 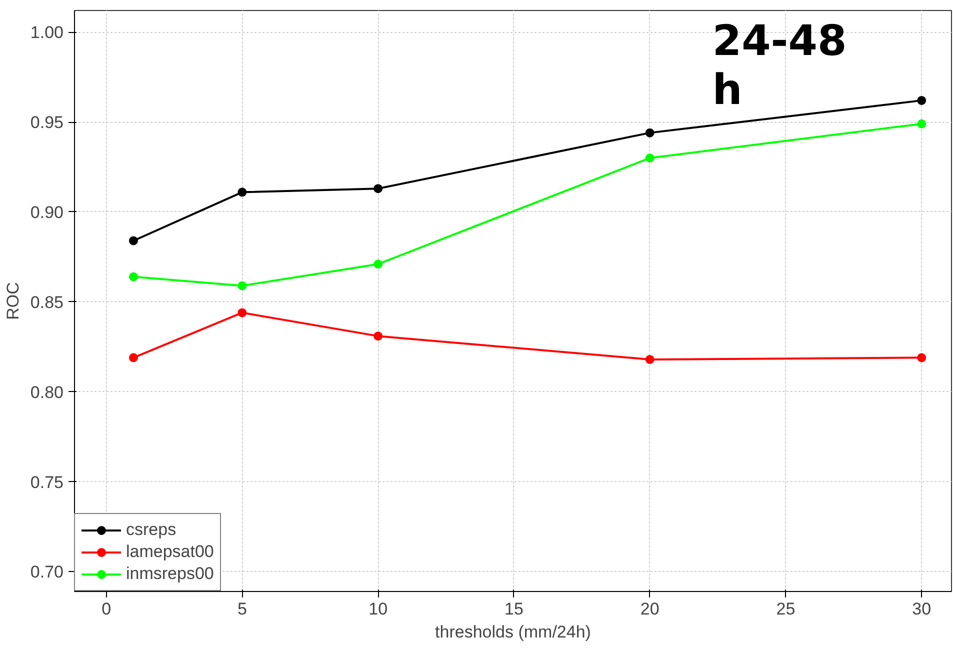 What do you see at coordinates (12, 301) in the screenshot?
I see `y-axis-title: ROC` at bounding box center [12, 301].